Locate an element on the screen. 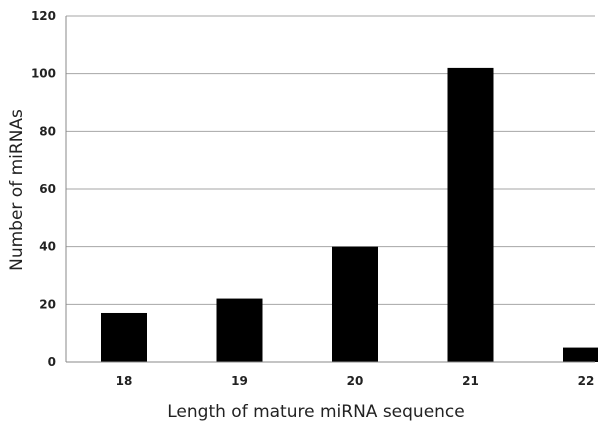  x-axis-label: Length of mature miRNA sequence is located at coordinates (316, 412).